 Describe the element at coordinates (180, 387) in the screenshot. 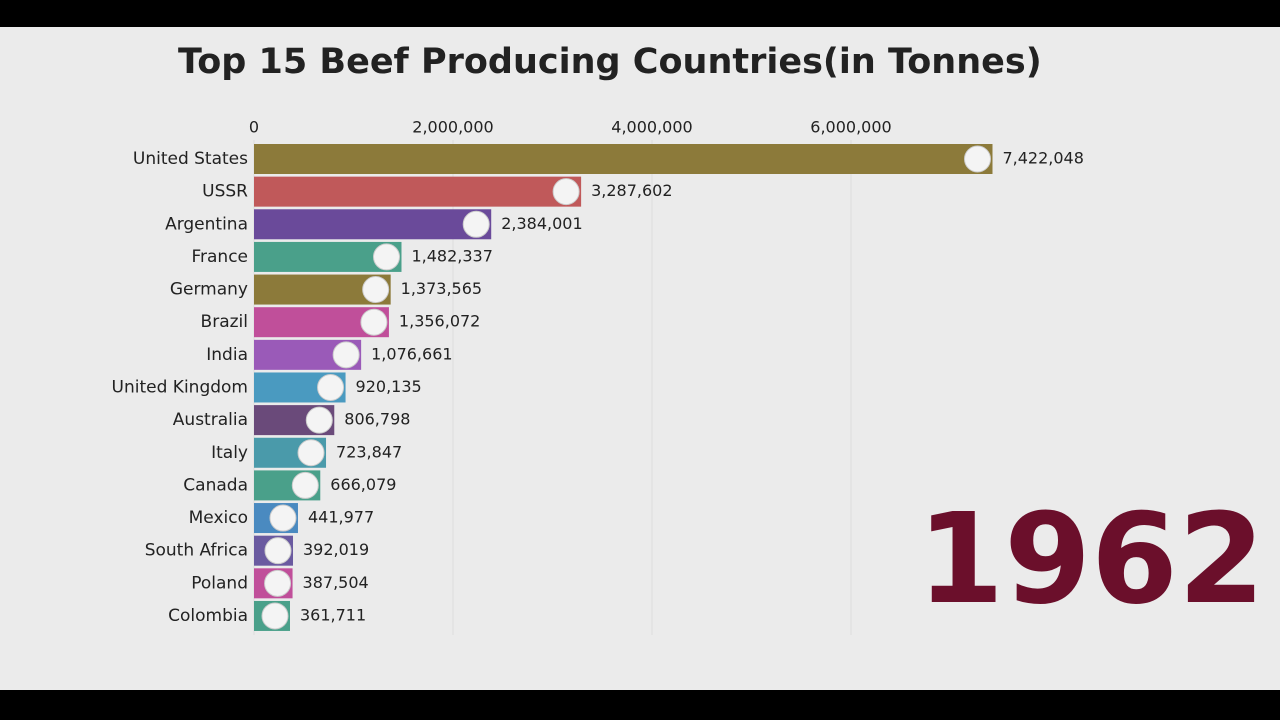

I see `y-tick-label: United Kingdom` at that location.